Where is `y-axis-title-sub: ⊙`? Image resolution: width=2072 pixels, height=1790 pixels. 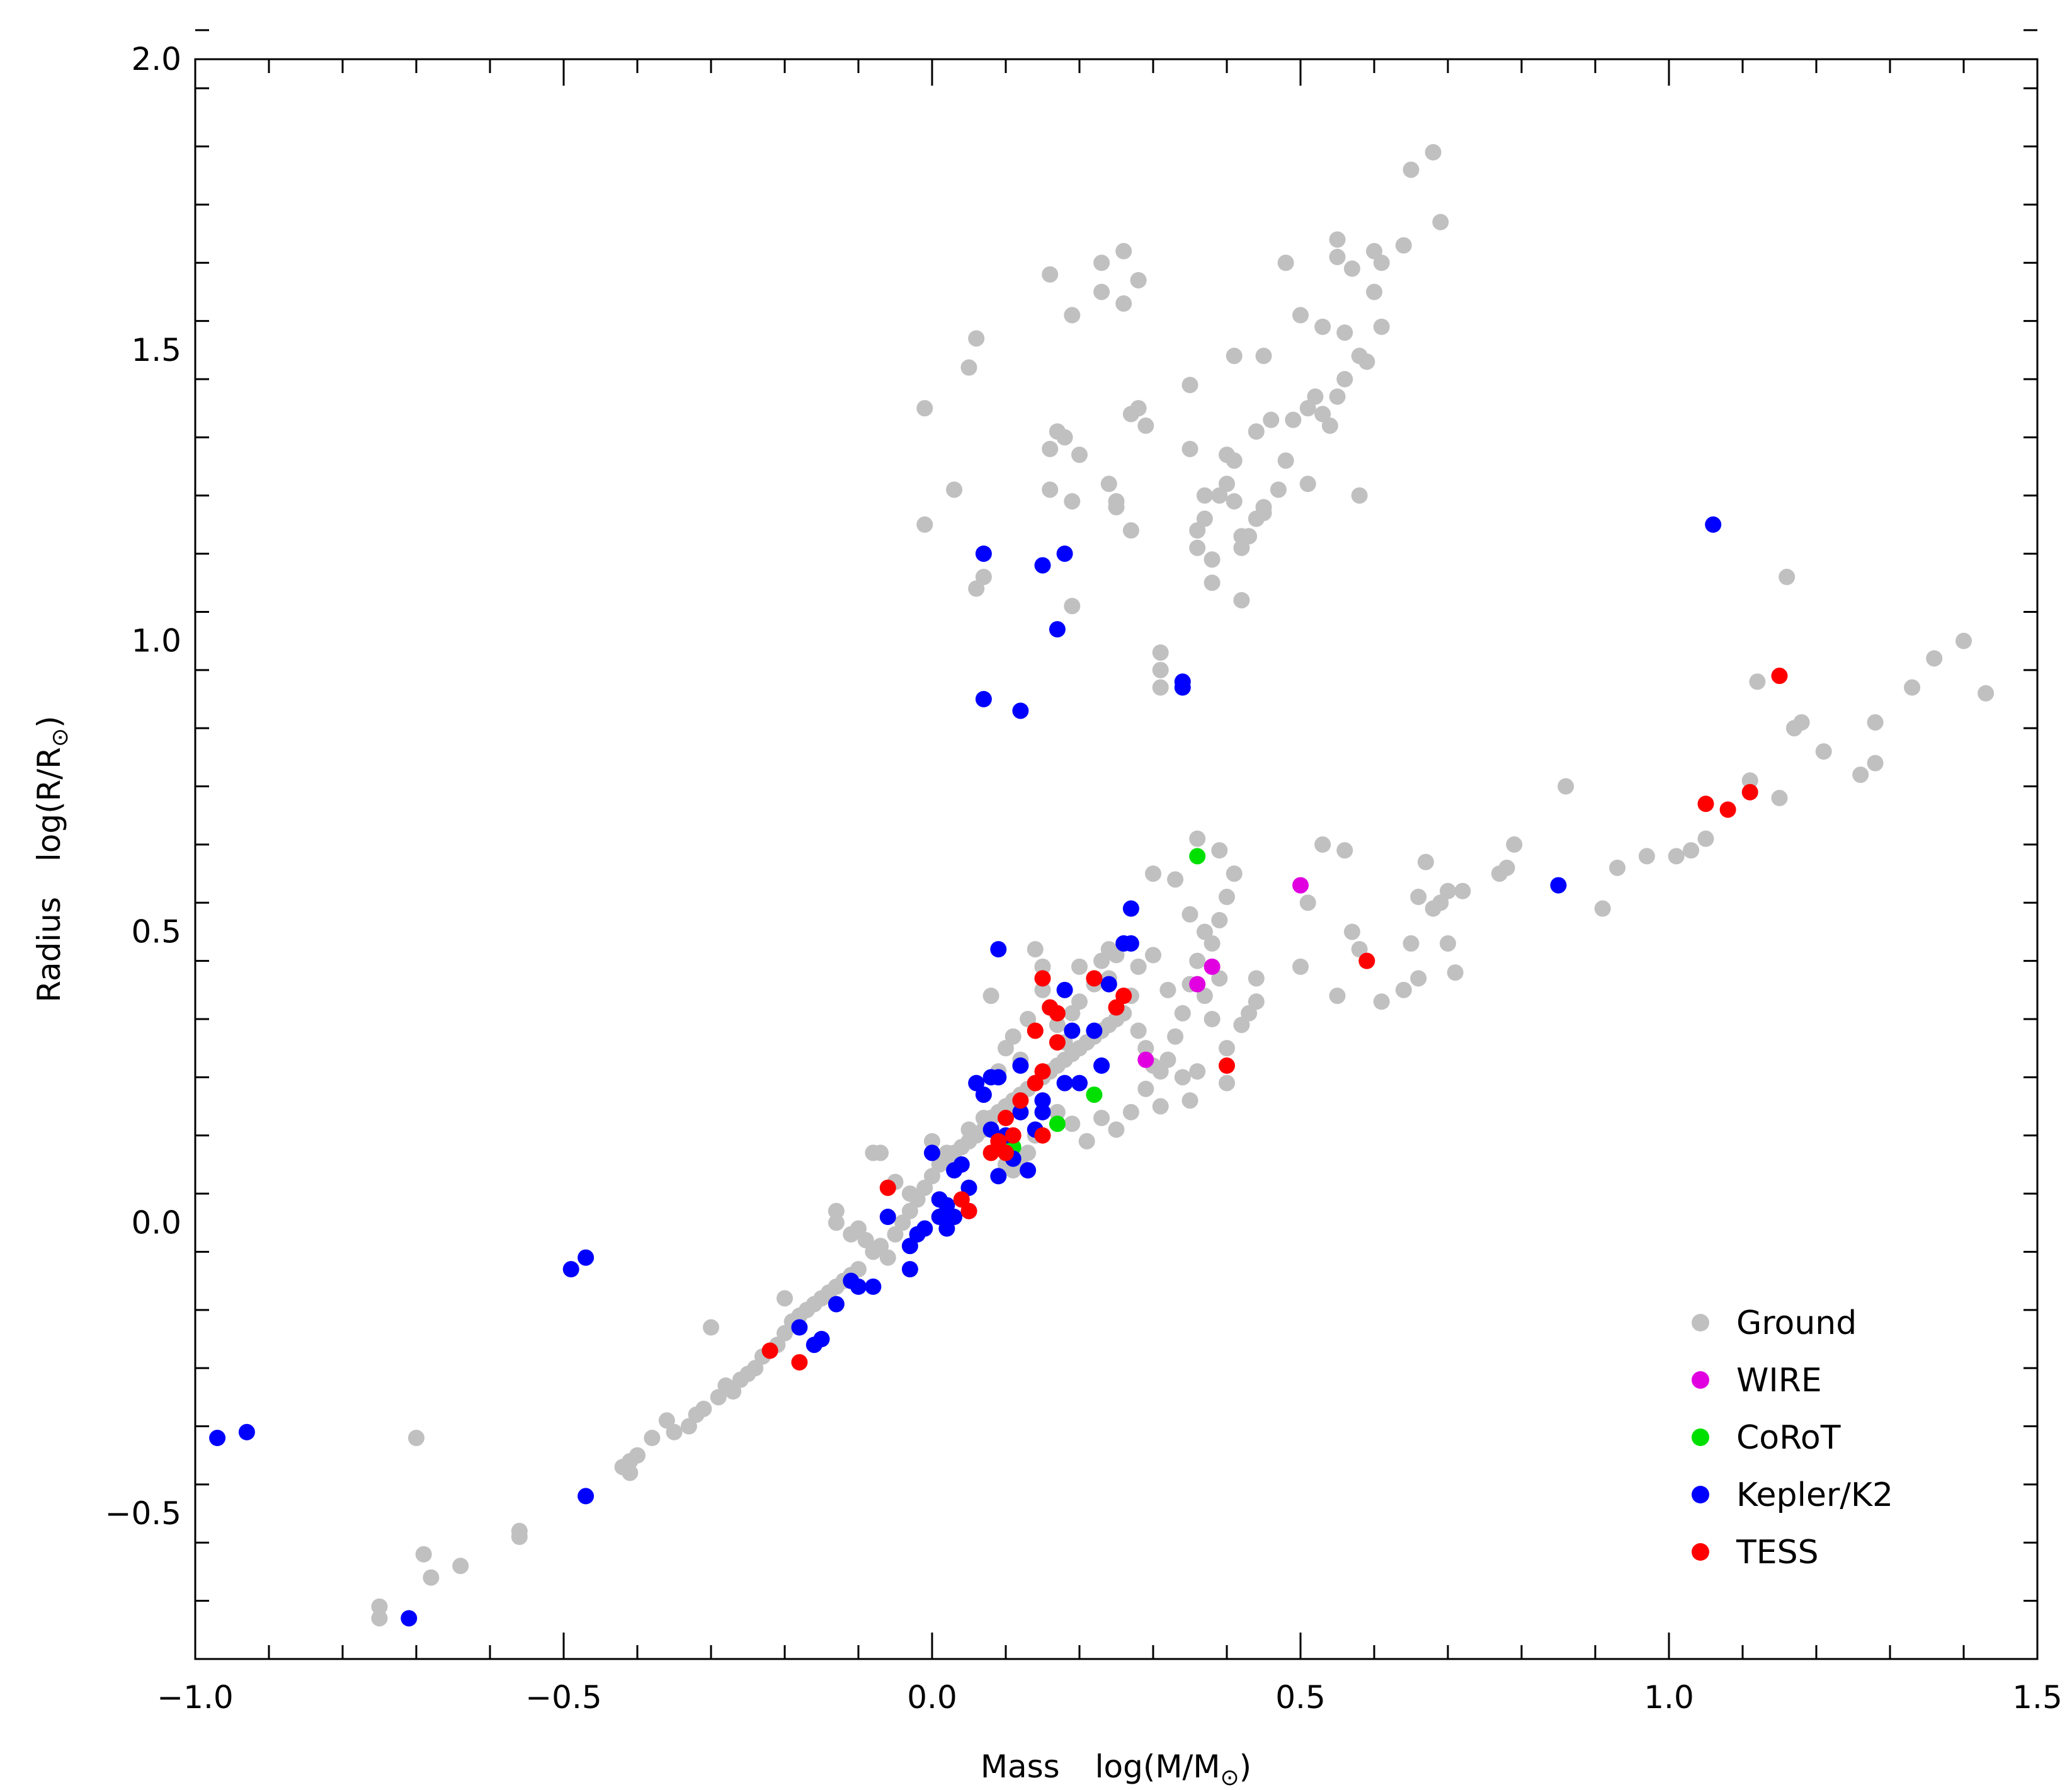 y-axis-title-sub: ⊙ is located at coordinates (60, 737).